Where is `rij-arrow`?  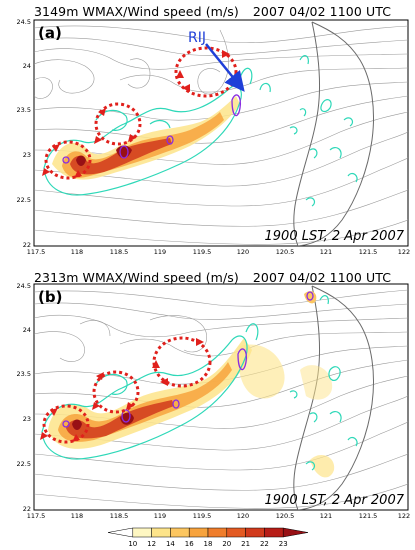
rij-arrow is located at coordinates (225, 67).